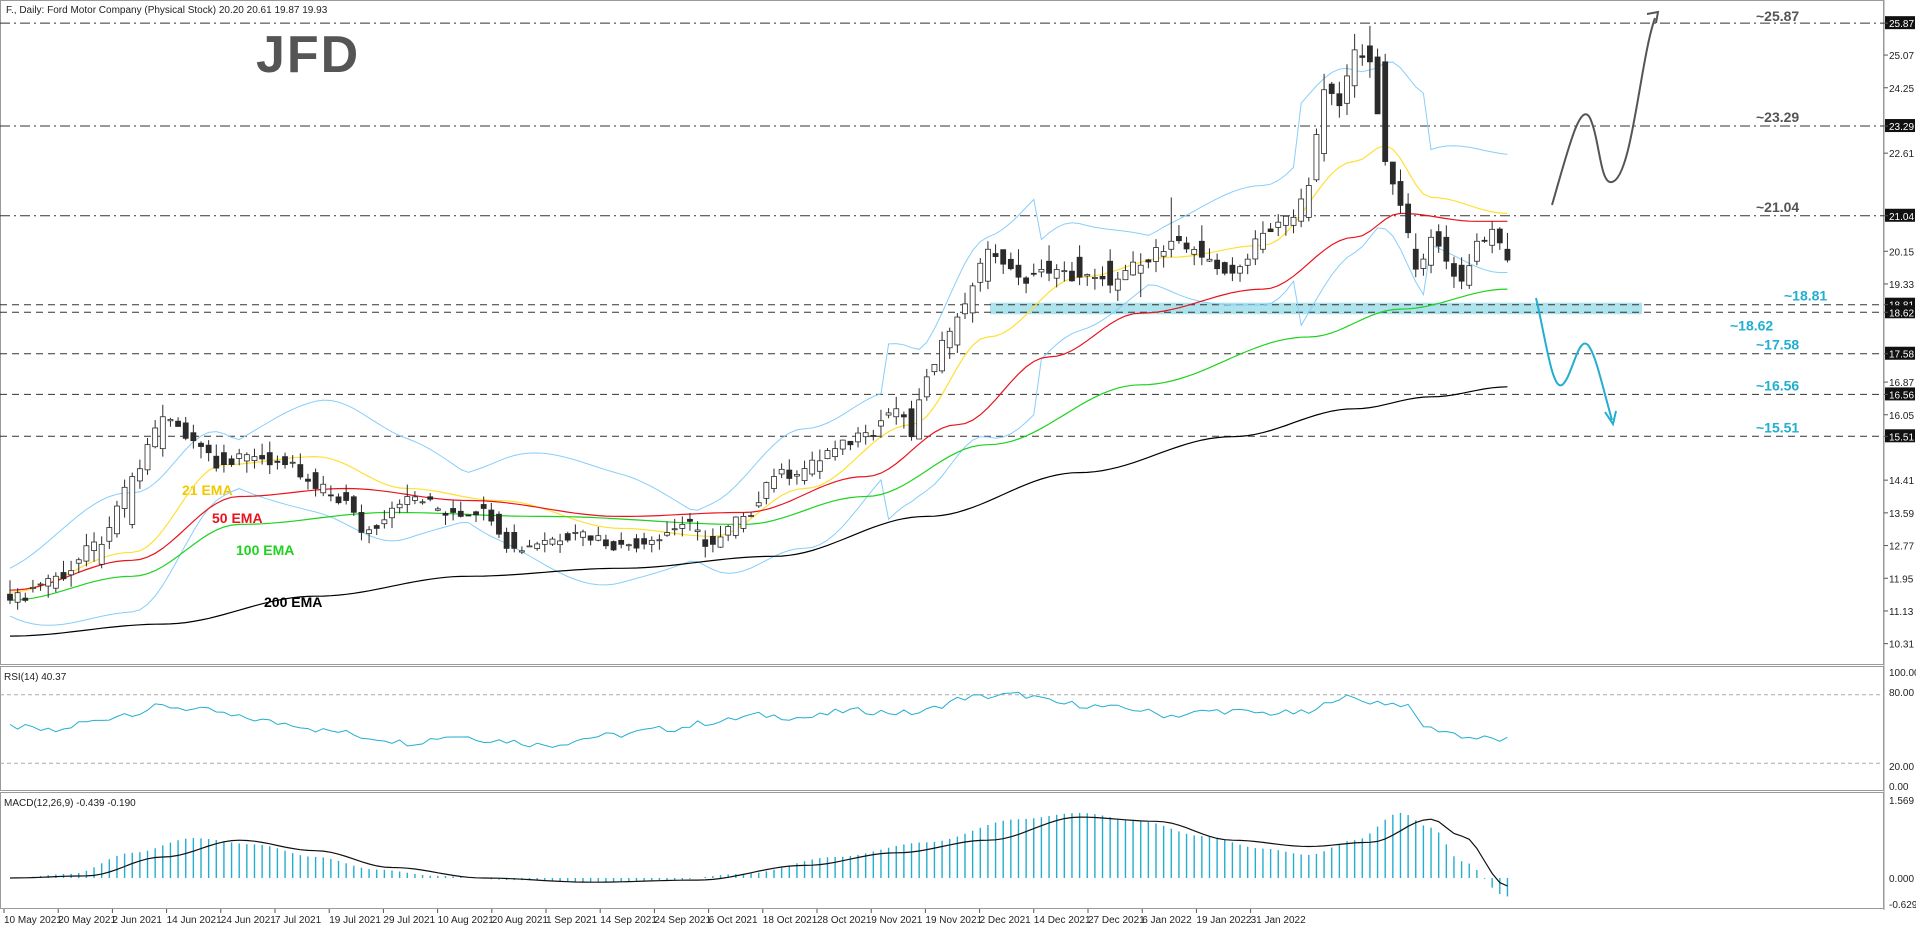 The height and width of the screenshot is (928, 1916). I want to click on jfd-logo: JFD, so click(307, 55).